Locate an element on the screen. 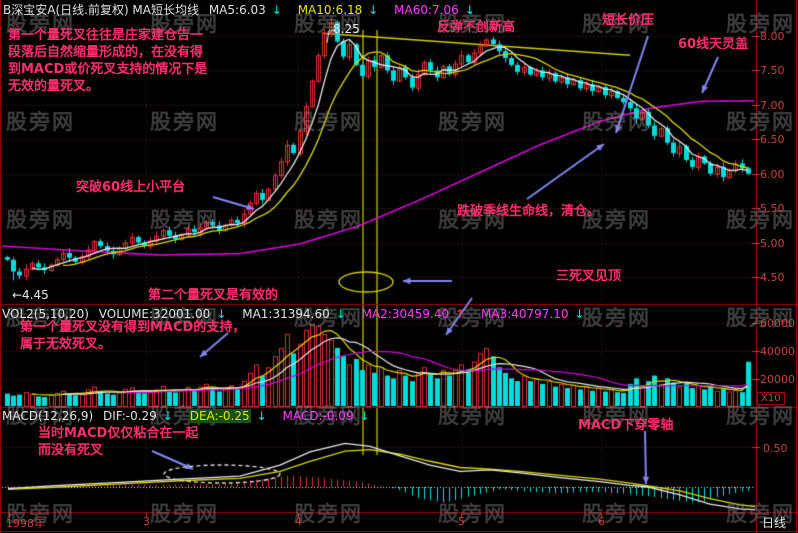  ma5-value: MA5:6.03 ↓ is located at coordinates (245, 10).